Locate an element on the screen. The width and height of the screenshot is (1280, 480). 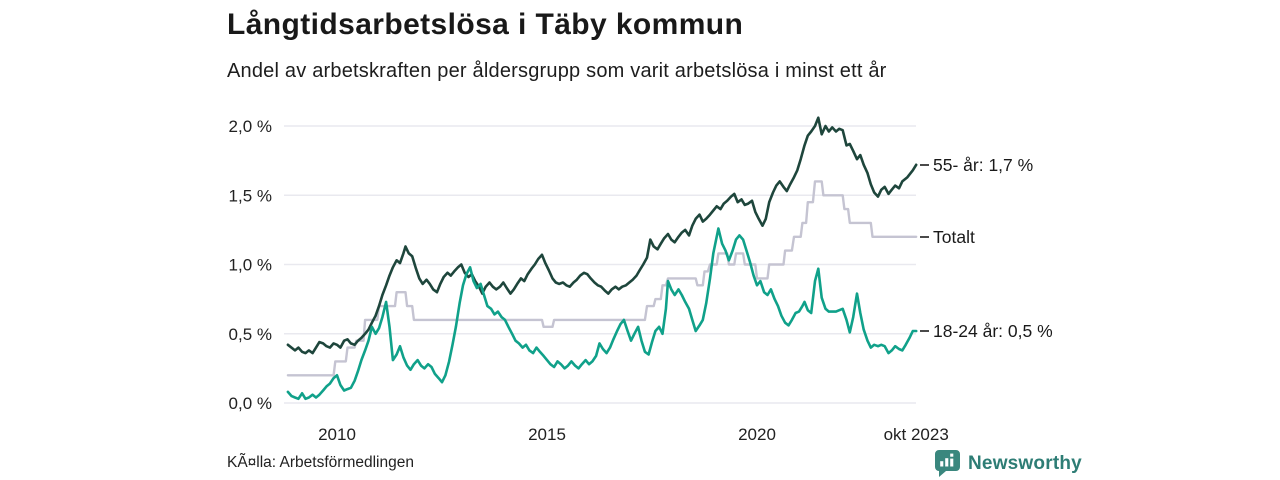
annotation-label: Totalt is located at coordinates (954, 236).